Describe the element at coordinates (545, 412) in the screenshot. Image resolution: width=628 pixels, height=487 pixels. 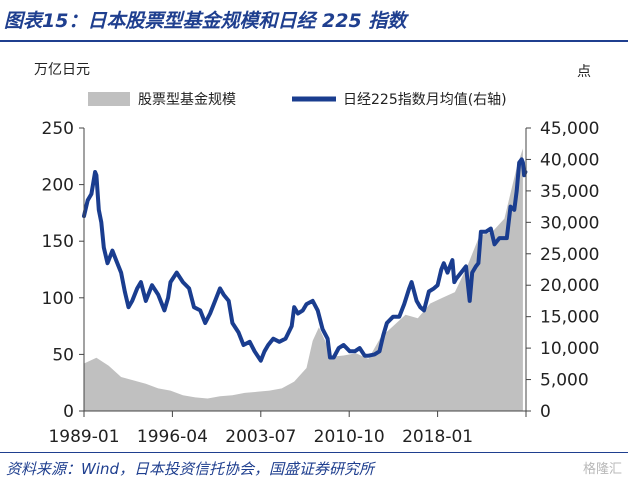
I see `right-tick-label: 0` at that location.